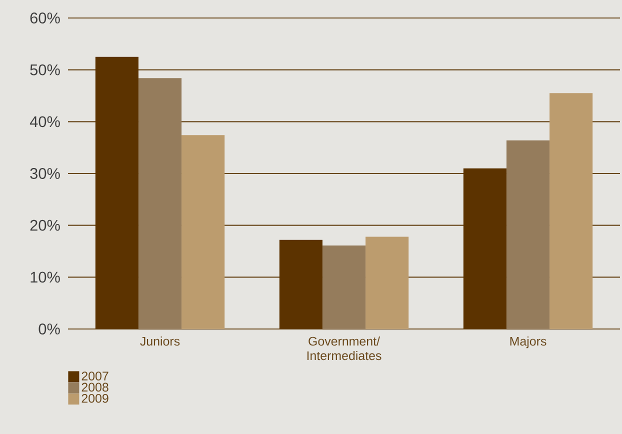 This screenshot has width=622, height=434. I want to click on legend-label: 2007, so click(95, 376).